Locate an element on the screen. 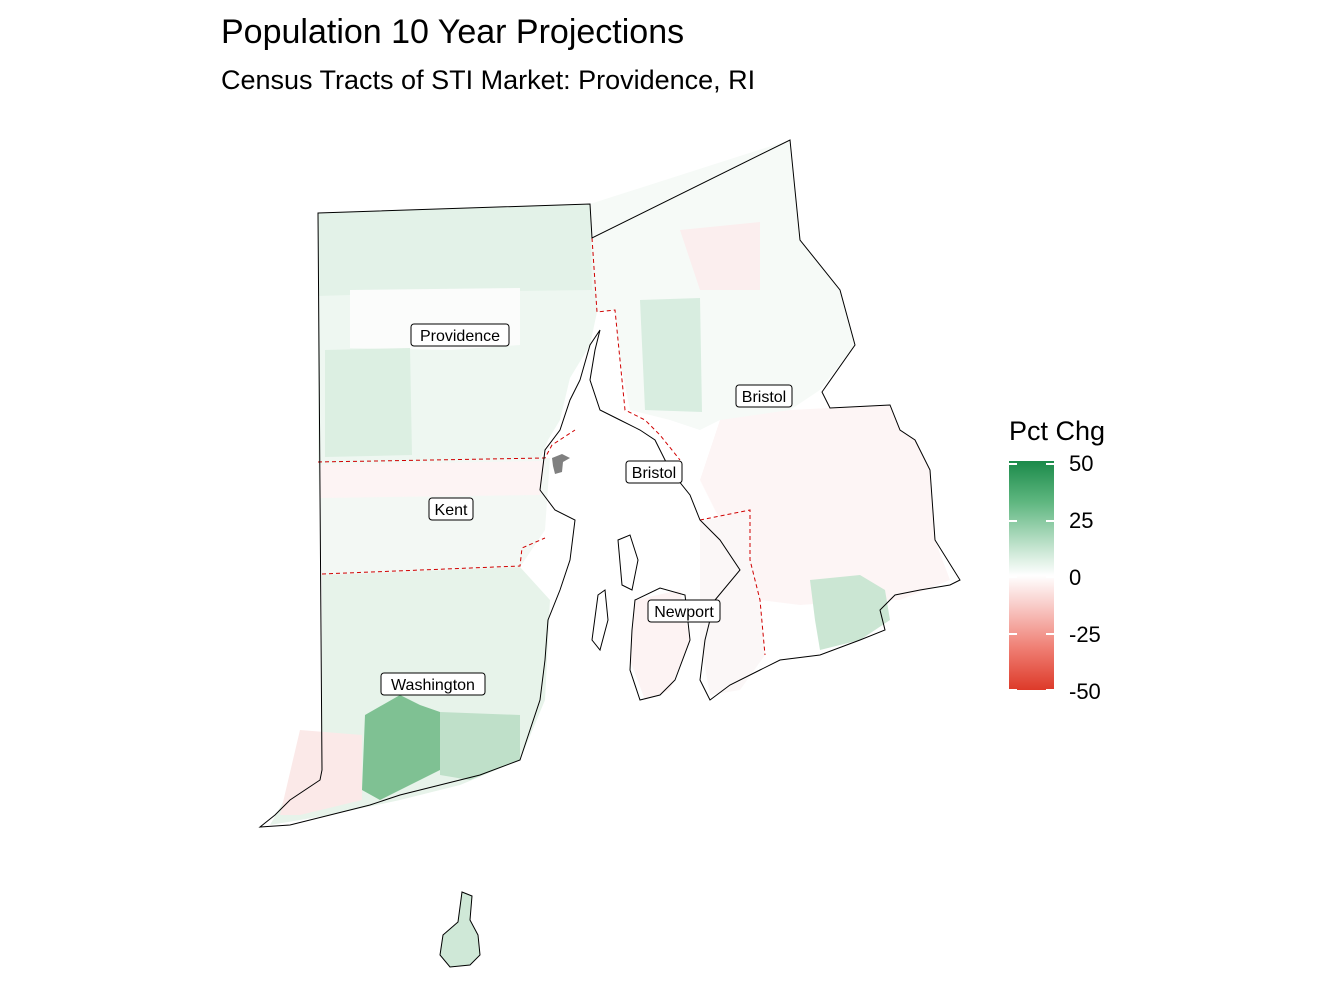  legend-tick-label: 25 is located at coordinates (1081, 520).